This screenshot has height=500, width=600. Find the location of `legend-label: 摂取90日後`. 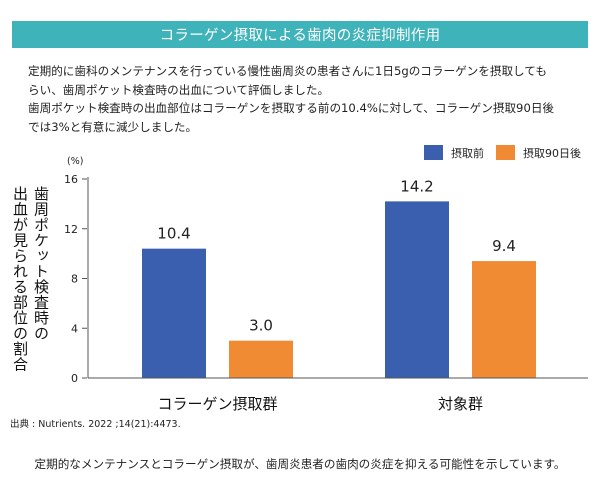

legend-label: 摂取90日後 is located at coordinates (552, 153).